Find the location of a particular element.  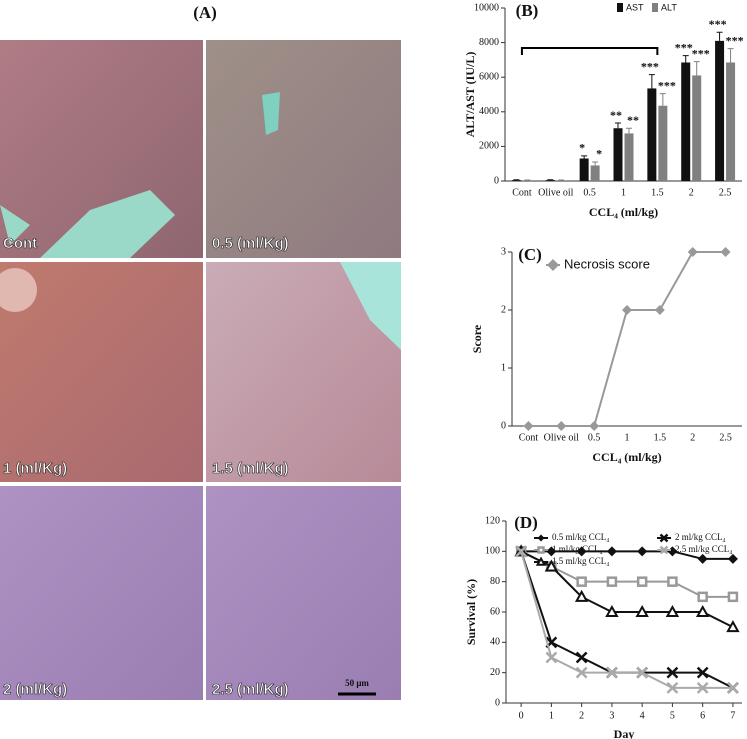

x-axis-label: Day is located at coordinates (624, 733).